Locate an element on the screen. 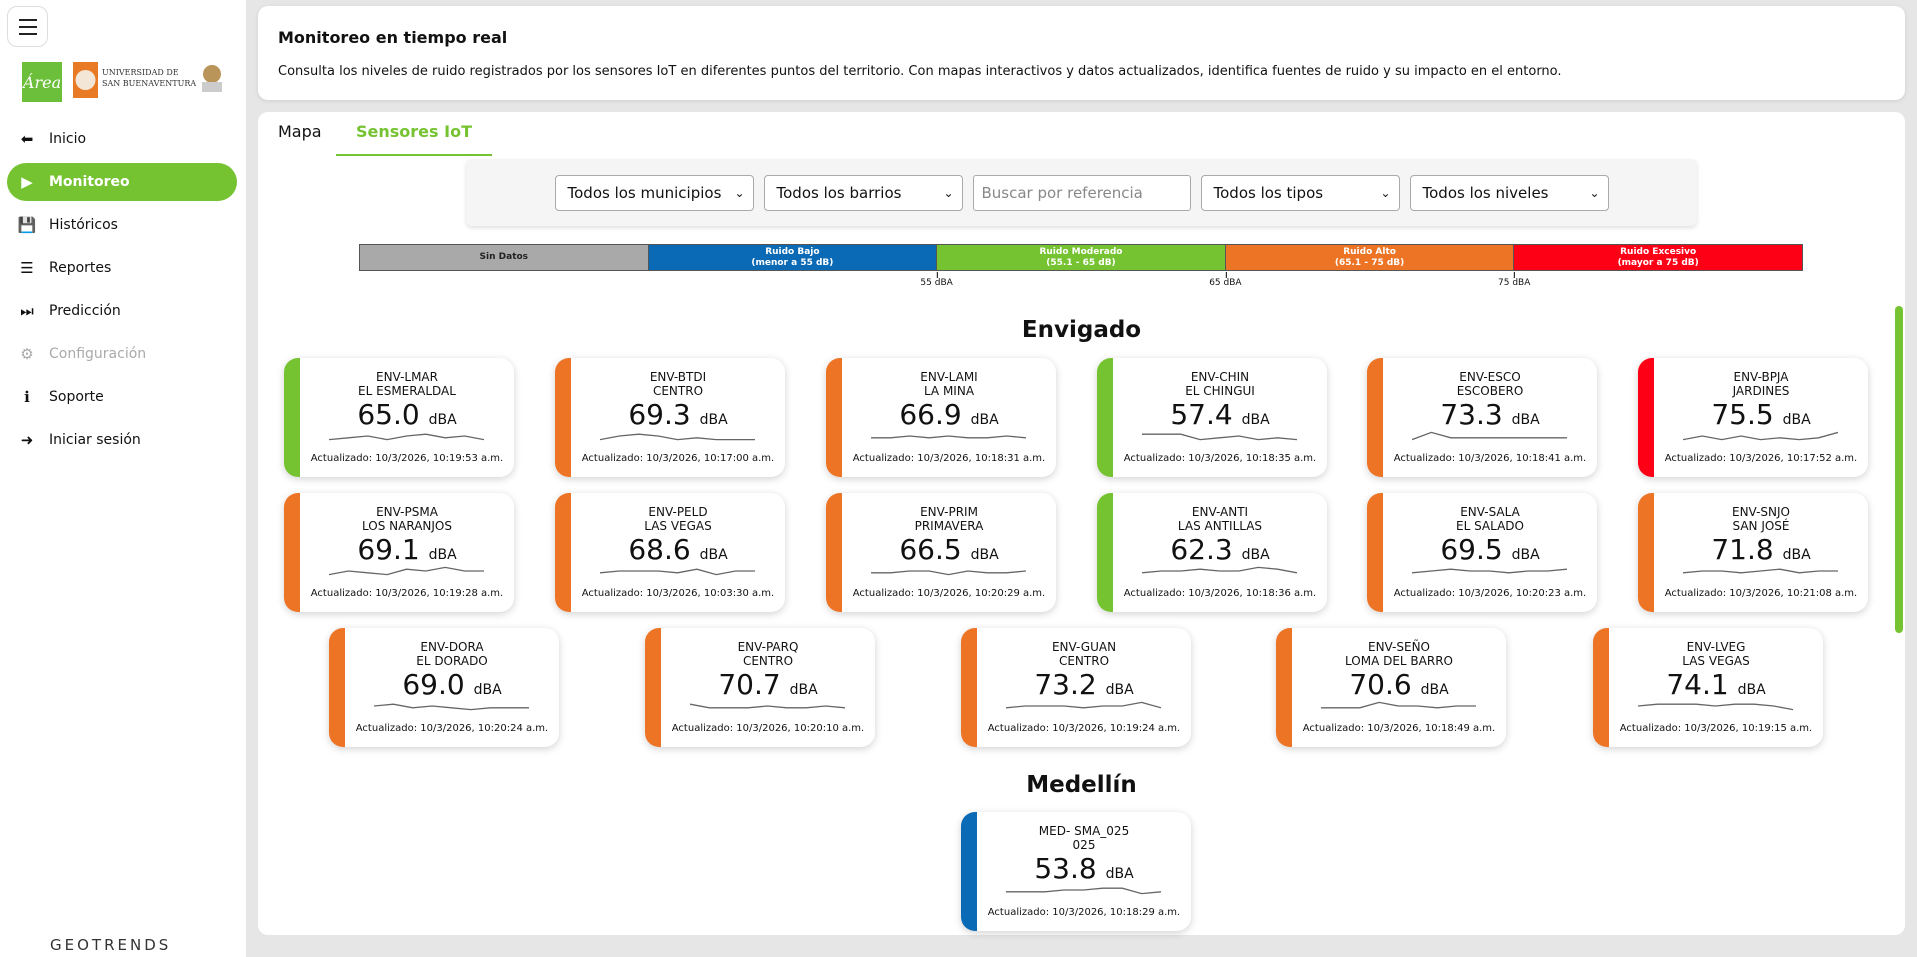  sensor-value: 74.1 dBA is located at coordinates (1716, 684).